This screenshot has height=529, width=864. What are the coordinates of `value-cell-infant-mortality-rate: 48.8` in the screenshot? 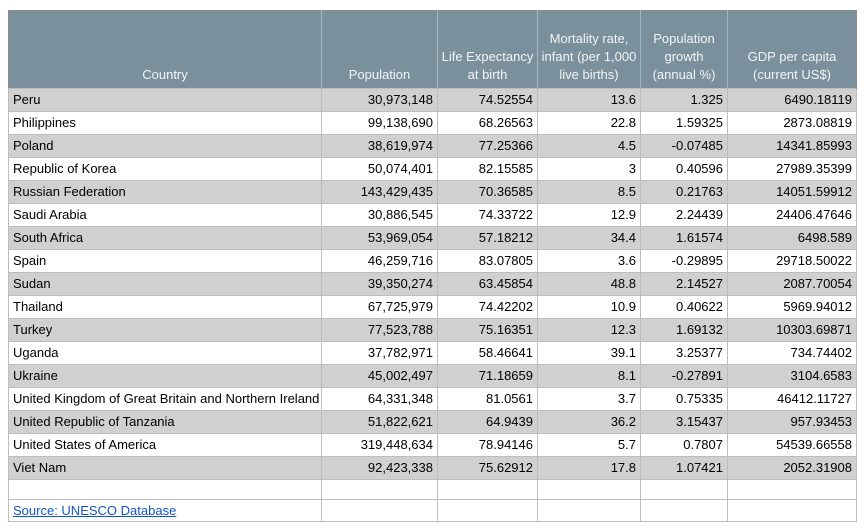 It's located at (589, 284).